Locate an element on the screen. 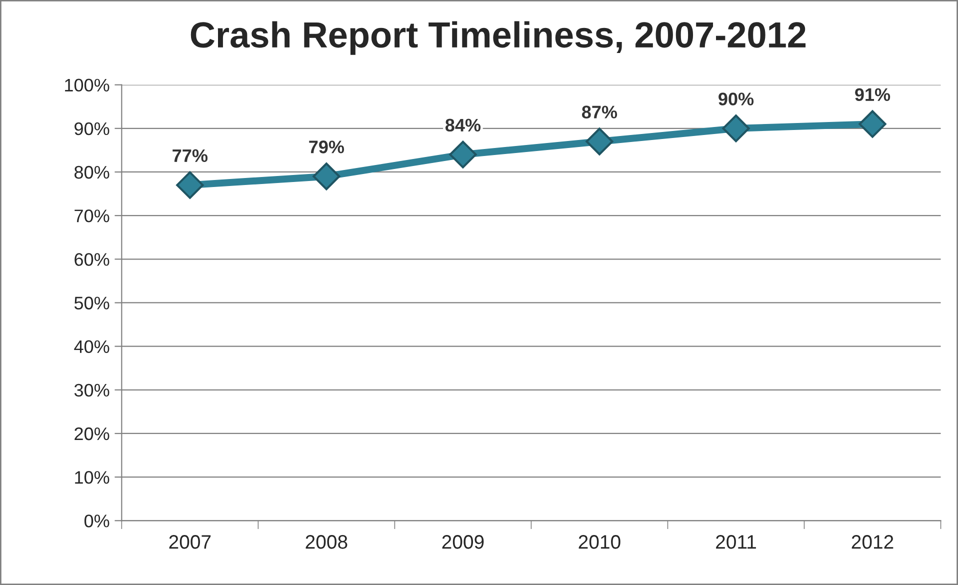 This screenshot has width=958, height=585. y-tick-label: 40% is located at coordinates (92, 347).